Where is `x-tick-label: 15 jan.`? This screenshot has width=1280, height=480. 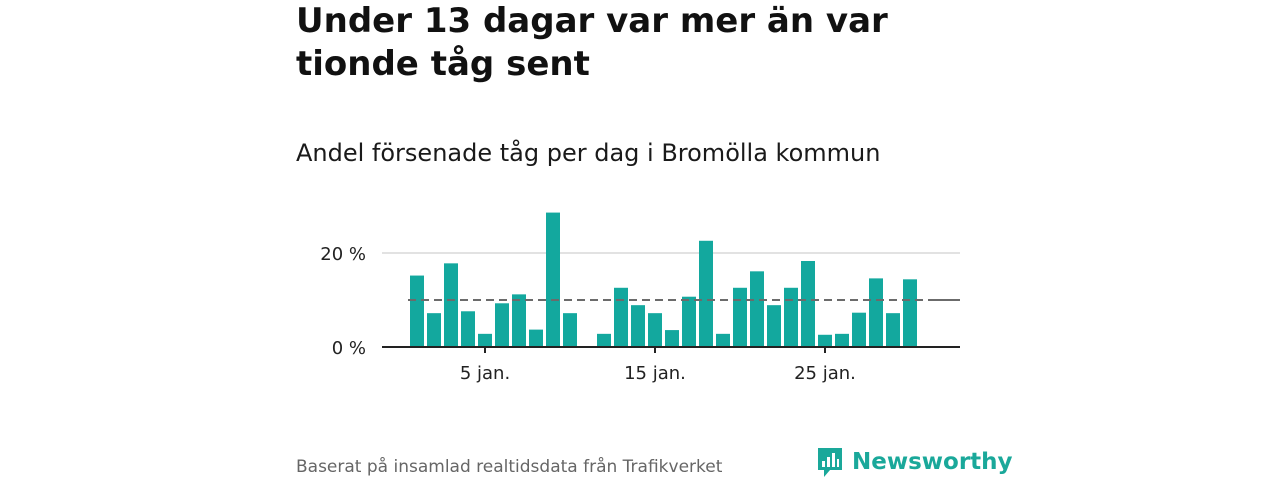
x-tick-label: 15 jan. is located at coordinates (655, 373).